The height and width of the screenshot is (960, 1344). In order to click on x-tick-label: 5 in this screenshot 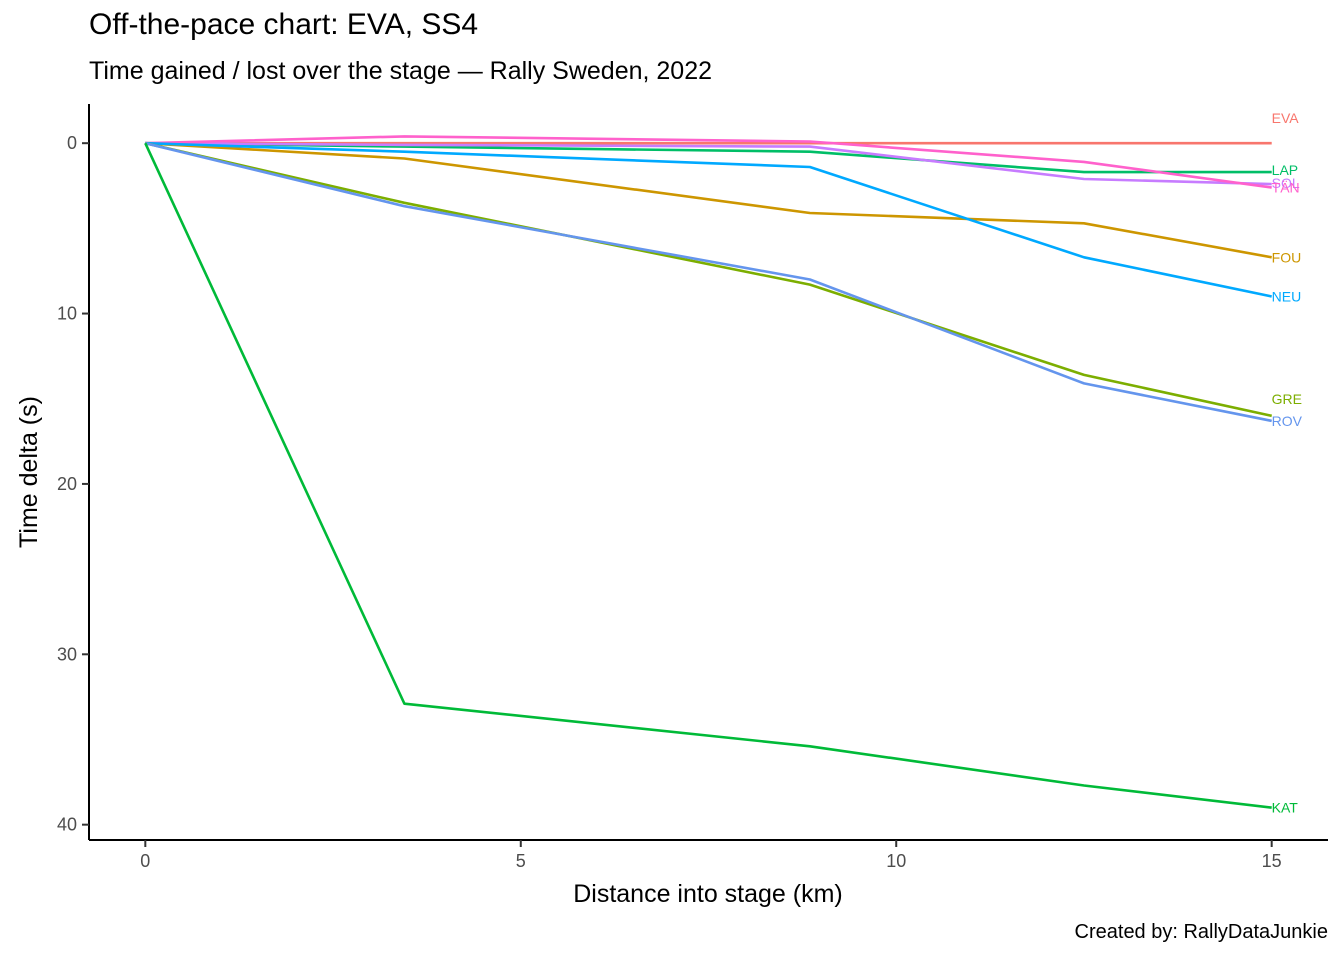, I will do `click(521, 861)`.